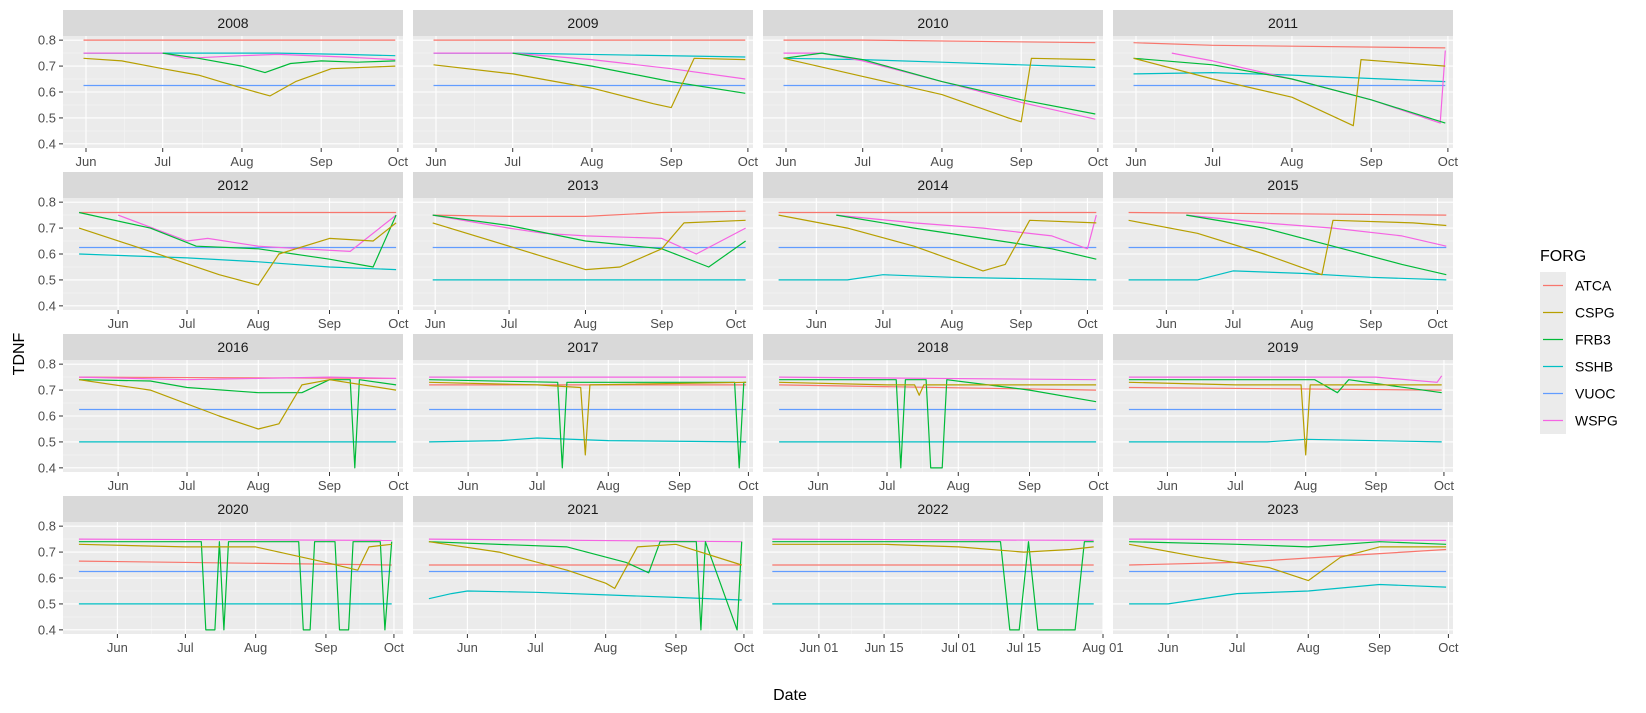  I want to click on legend-label: WSPG, so click(1596, 421).